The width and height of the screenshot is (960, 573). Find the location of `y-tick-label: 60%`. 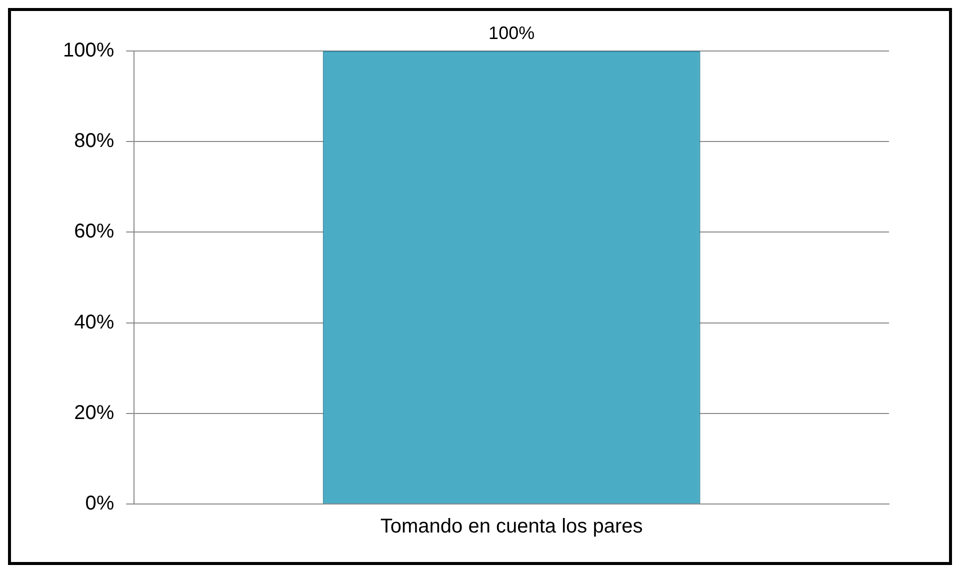

y-tick-label: 60% is located at coordinates (94, 231).